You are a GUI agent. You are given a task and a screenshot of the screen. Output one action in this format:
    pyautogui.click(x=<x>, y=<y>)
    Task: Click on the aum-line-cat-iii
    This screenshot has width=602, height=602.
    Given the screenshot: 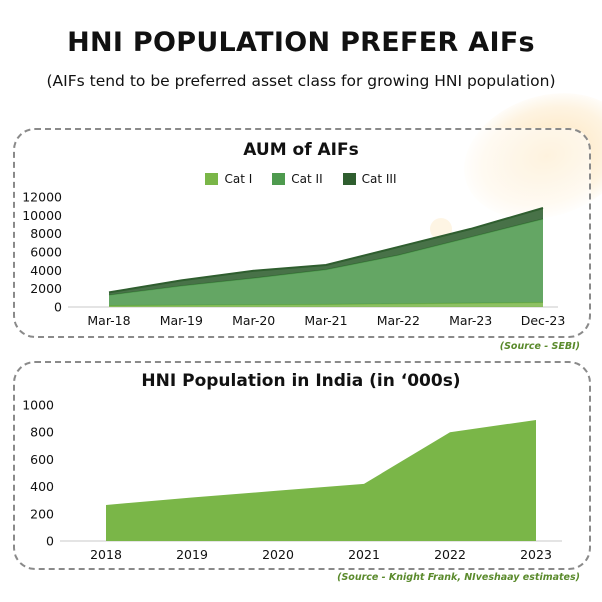 What is the action you would take?
    pyautogui.click(x=326, y=250)
    